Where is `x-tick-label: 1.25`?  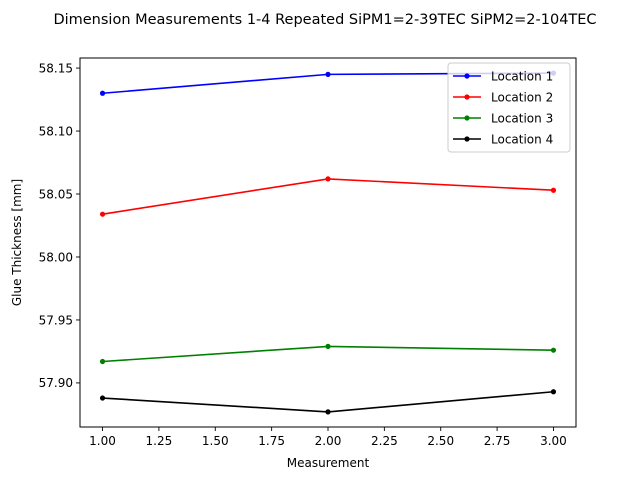 x-tick-label: 1.25 is located at coordinates (159, 441).